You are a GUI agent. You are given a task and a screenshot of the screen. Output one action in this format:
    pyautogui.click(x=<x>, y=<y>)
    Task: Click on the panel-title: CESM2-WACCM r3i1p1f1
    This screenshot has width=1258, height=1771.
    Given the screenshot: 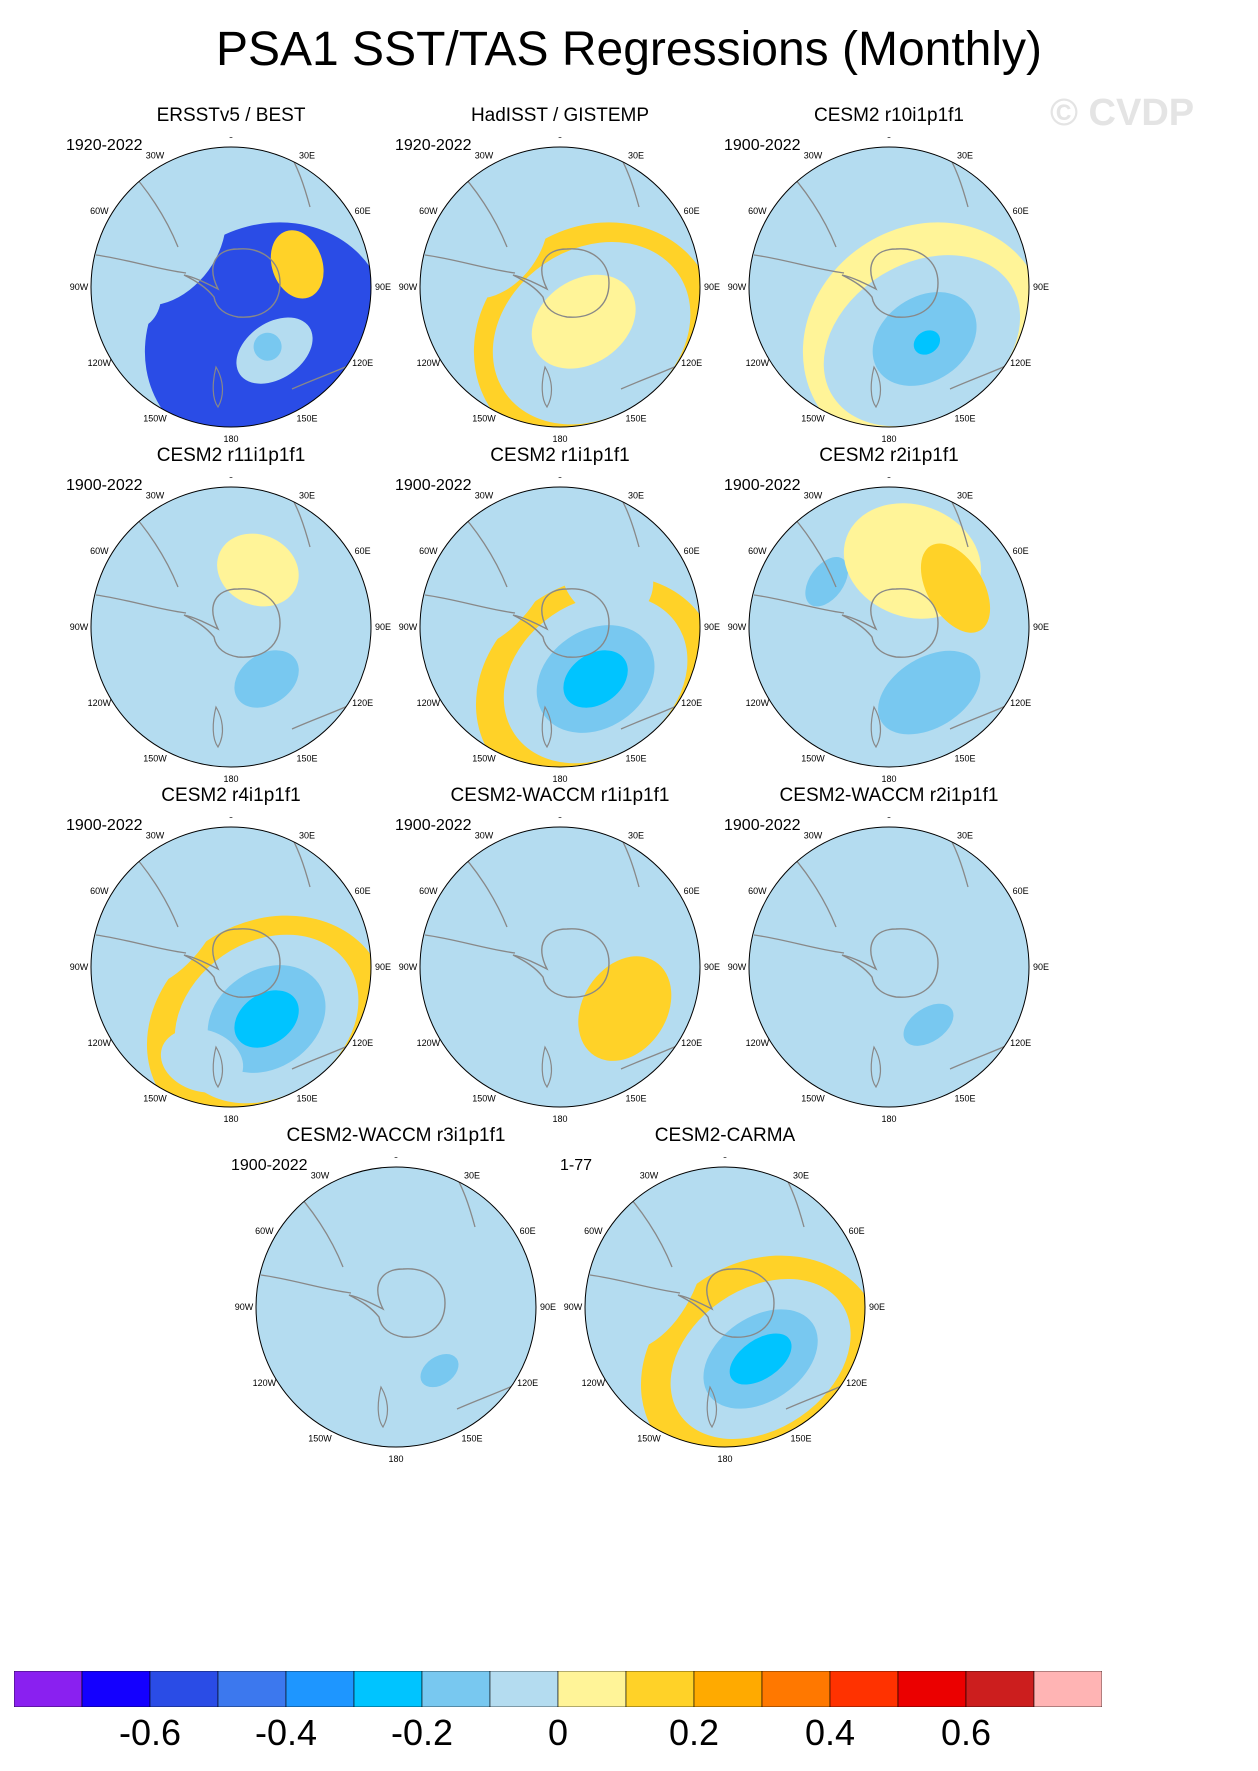 What is the action you would take?
    pyautogui.click(x=396, y=1135)
    